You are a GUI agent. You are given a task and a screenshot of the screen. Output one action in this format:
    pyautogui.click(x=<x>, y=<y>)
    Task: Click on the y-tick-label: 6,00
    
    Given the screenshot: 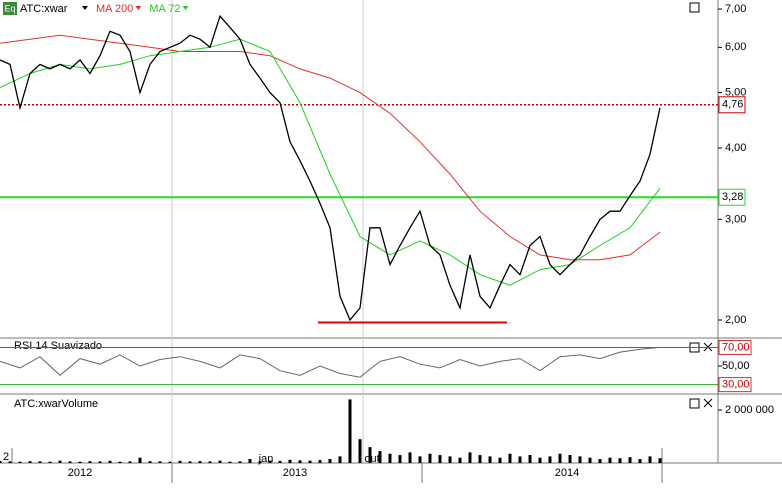 What is the action you would take?
    pyautogui.click(x=735, y=47)
    